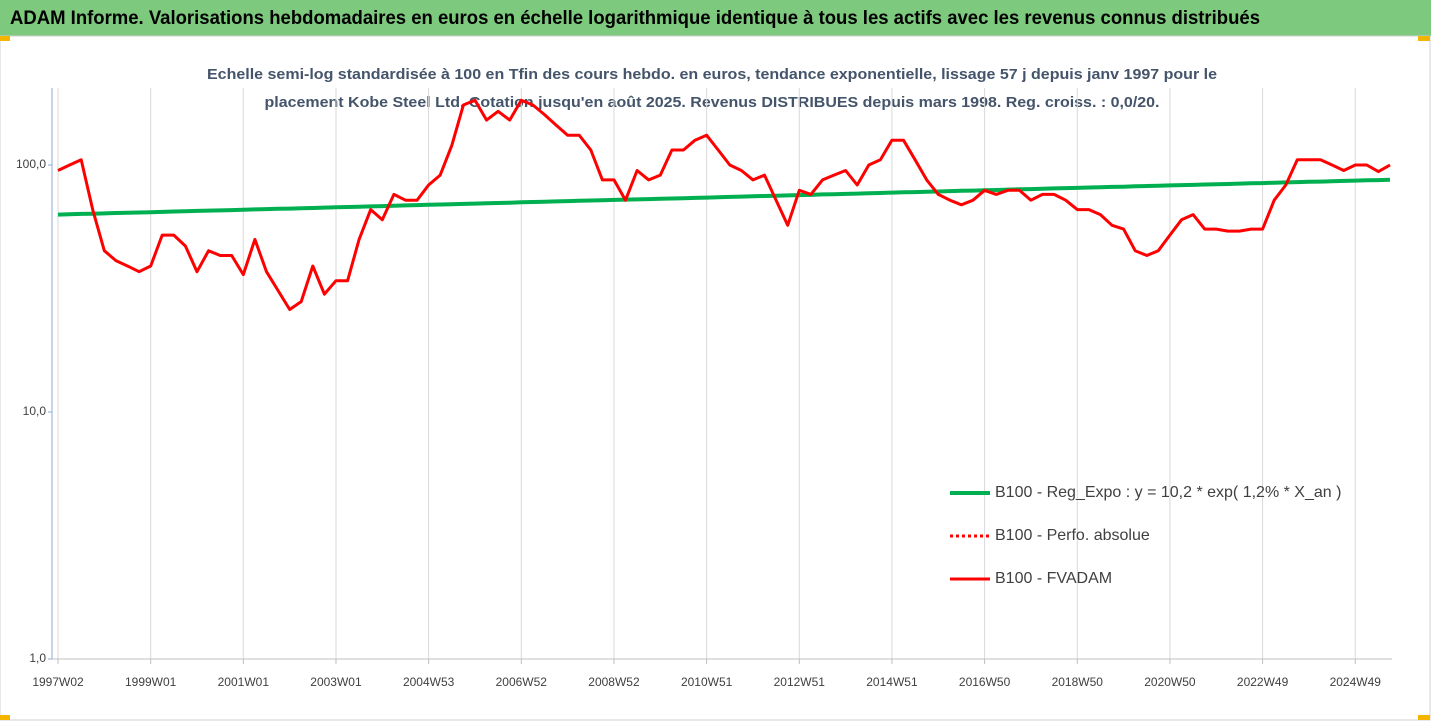 The width and height of the screenshot is (1431, 721). I want to click on x-tick-label: 2022W49, so click(1263, 682).